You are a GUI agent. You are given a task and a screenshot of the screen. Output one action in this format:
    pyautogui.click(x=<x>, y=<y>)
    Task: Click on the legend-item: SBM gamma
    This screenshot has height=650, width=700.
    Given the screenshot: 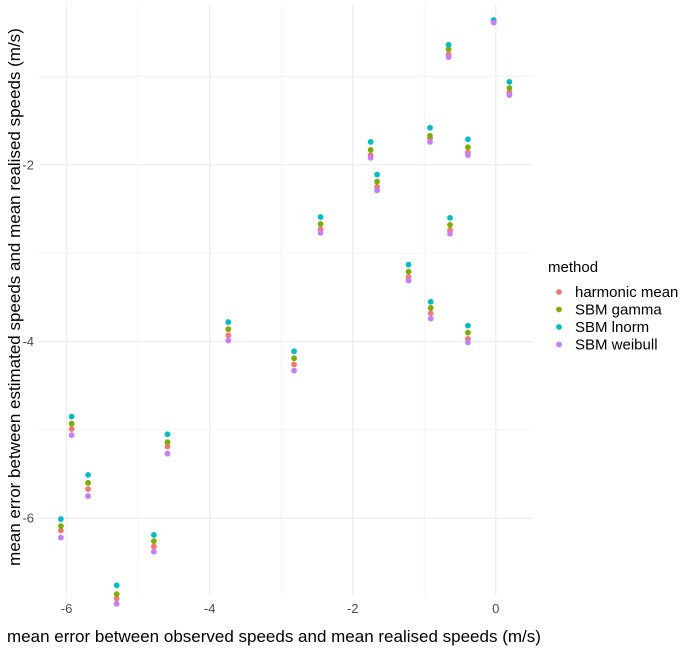 What is the action you would take?
    pyautogui.click(x=609, y=310)
    